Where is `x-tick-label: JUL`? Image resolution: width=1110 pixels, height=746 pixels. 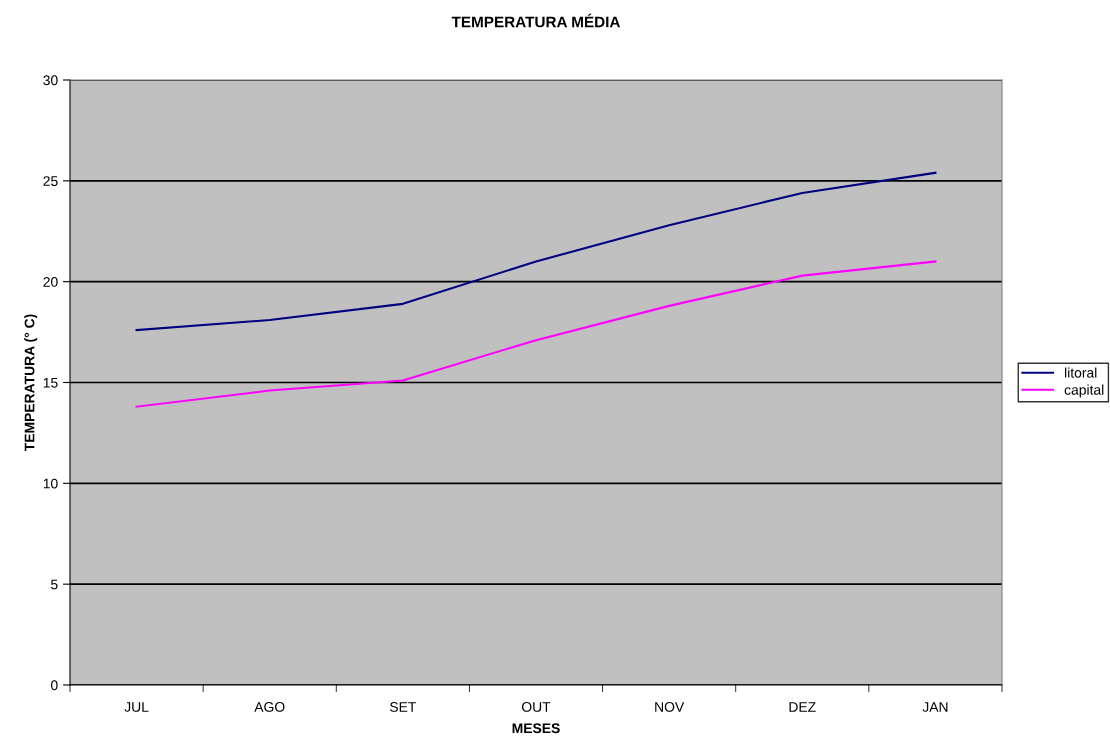 x-tick-label: JUL is located at coordinates (136, 707).